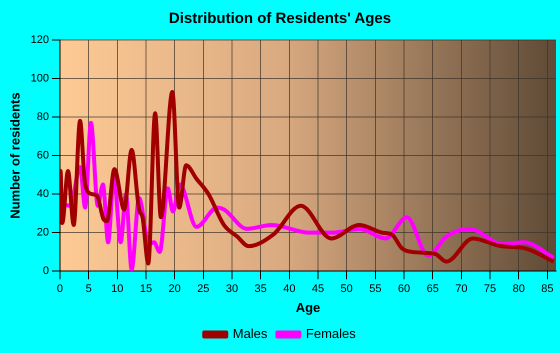 This screenshot has width=560, height=353. Describe the element at coordinates (42, 156) in the screenshot. I see `y-tick-label: 60` at that location.